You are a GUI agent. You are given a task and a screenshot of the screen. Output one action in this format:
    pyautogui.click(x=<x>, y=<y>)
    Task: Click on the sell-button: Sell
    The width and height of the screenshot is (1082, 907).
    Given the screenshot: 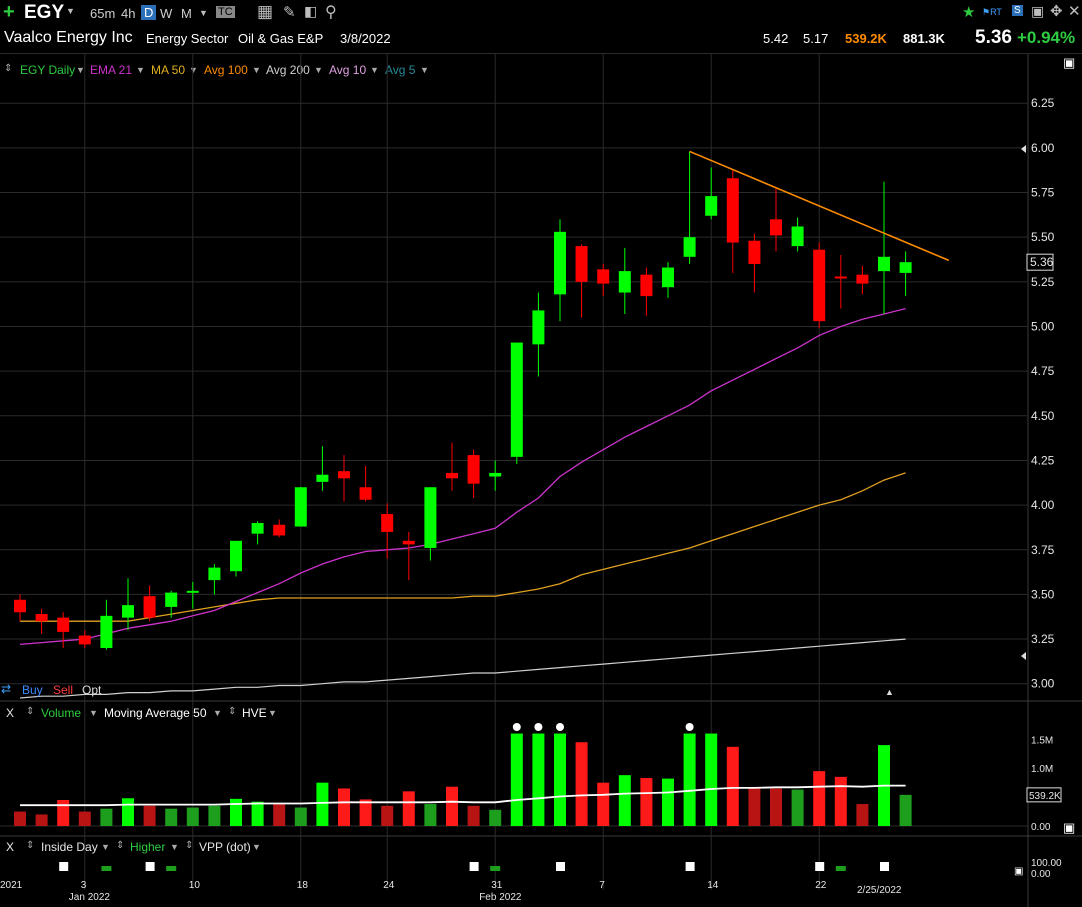 What is the action you would take?
    pyautogui.click(x=63, y=690)
    